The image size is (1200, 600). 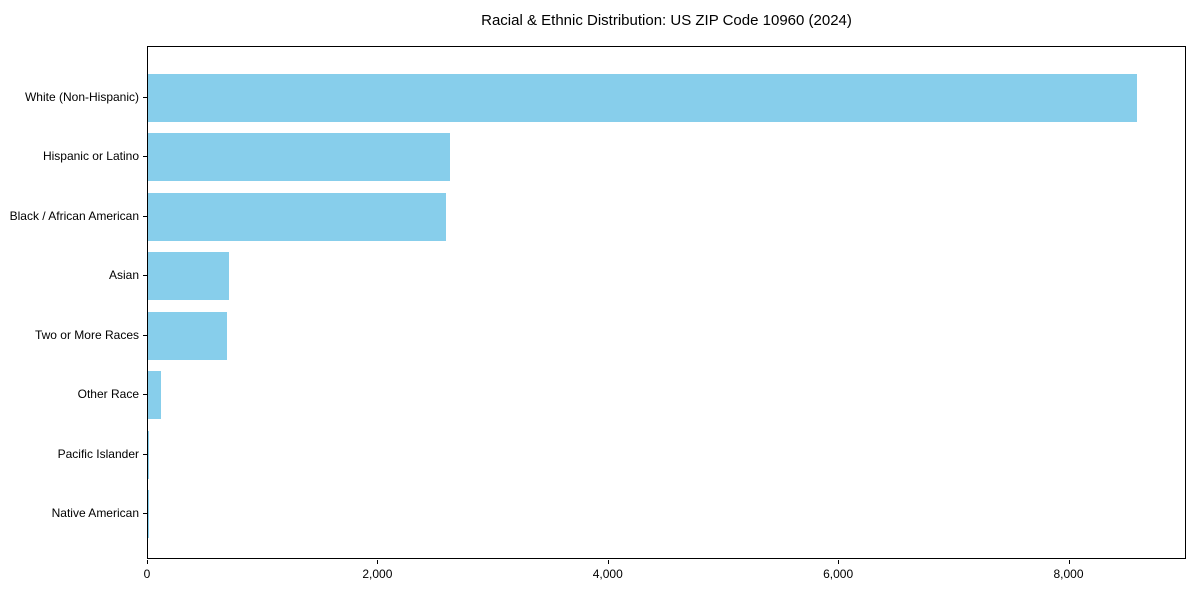 I want to click on x-tick-label: 8,000, so click(x=1068, y=574).